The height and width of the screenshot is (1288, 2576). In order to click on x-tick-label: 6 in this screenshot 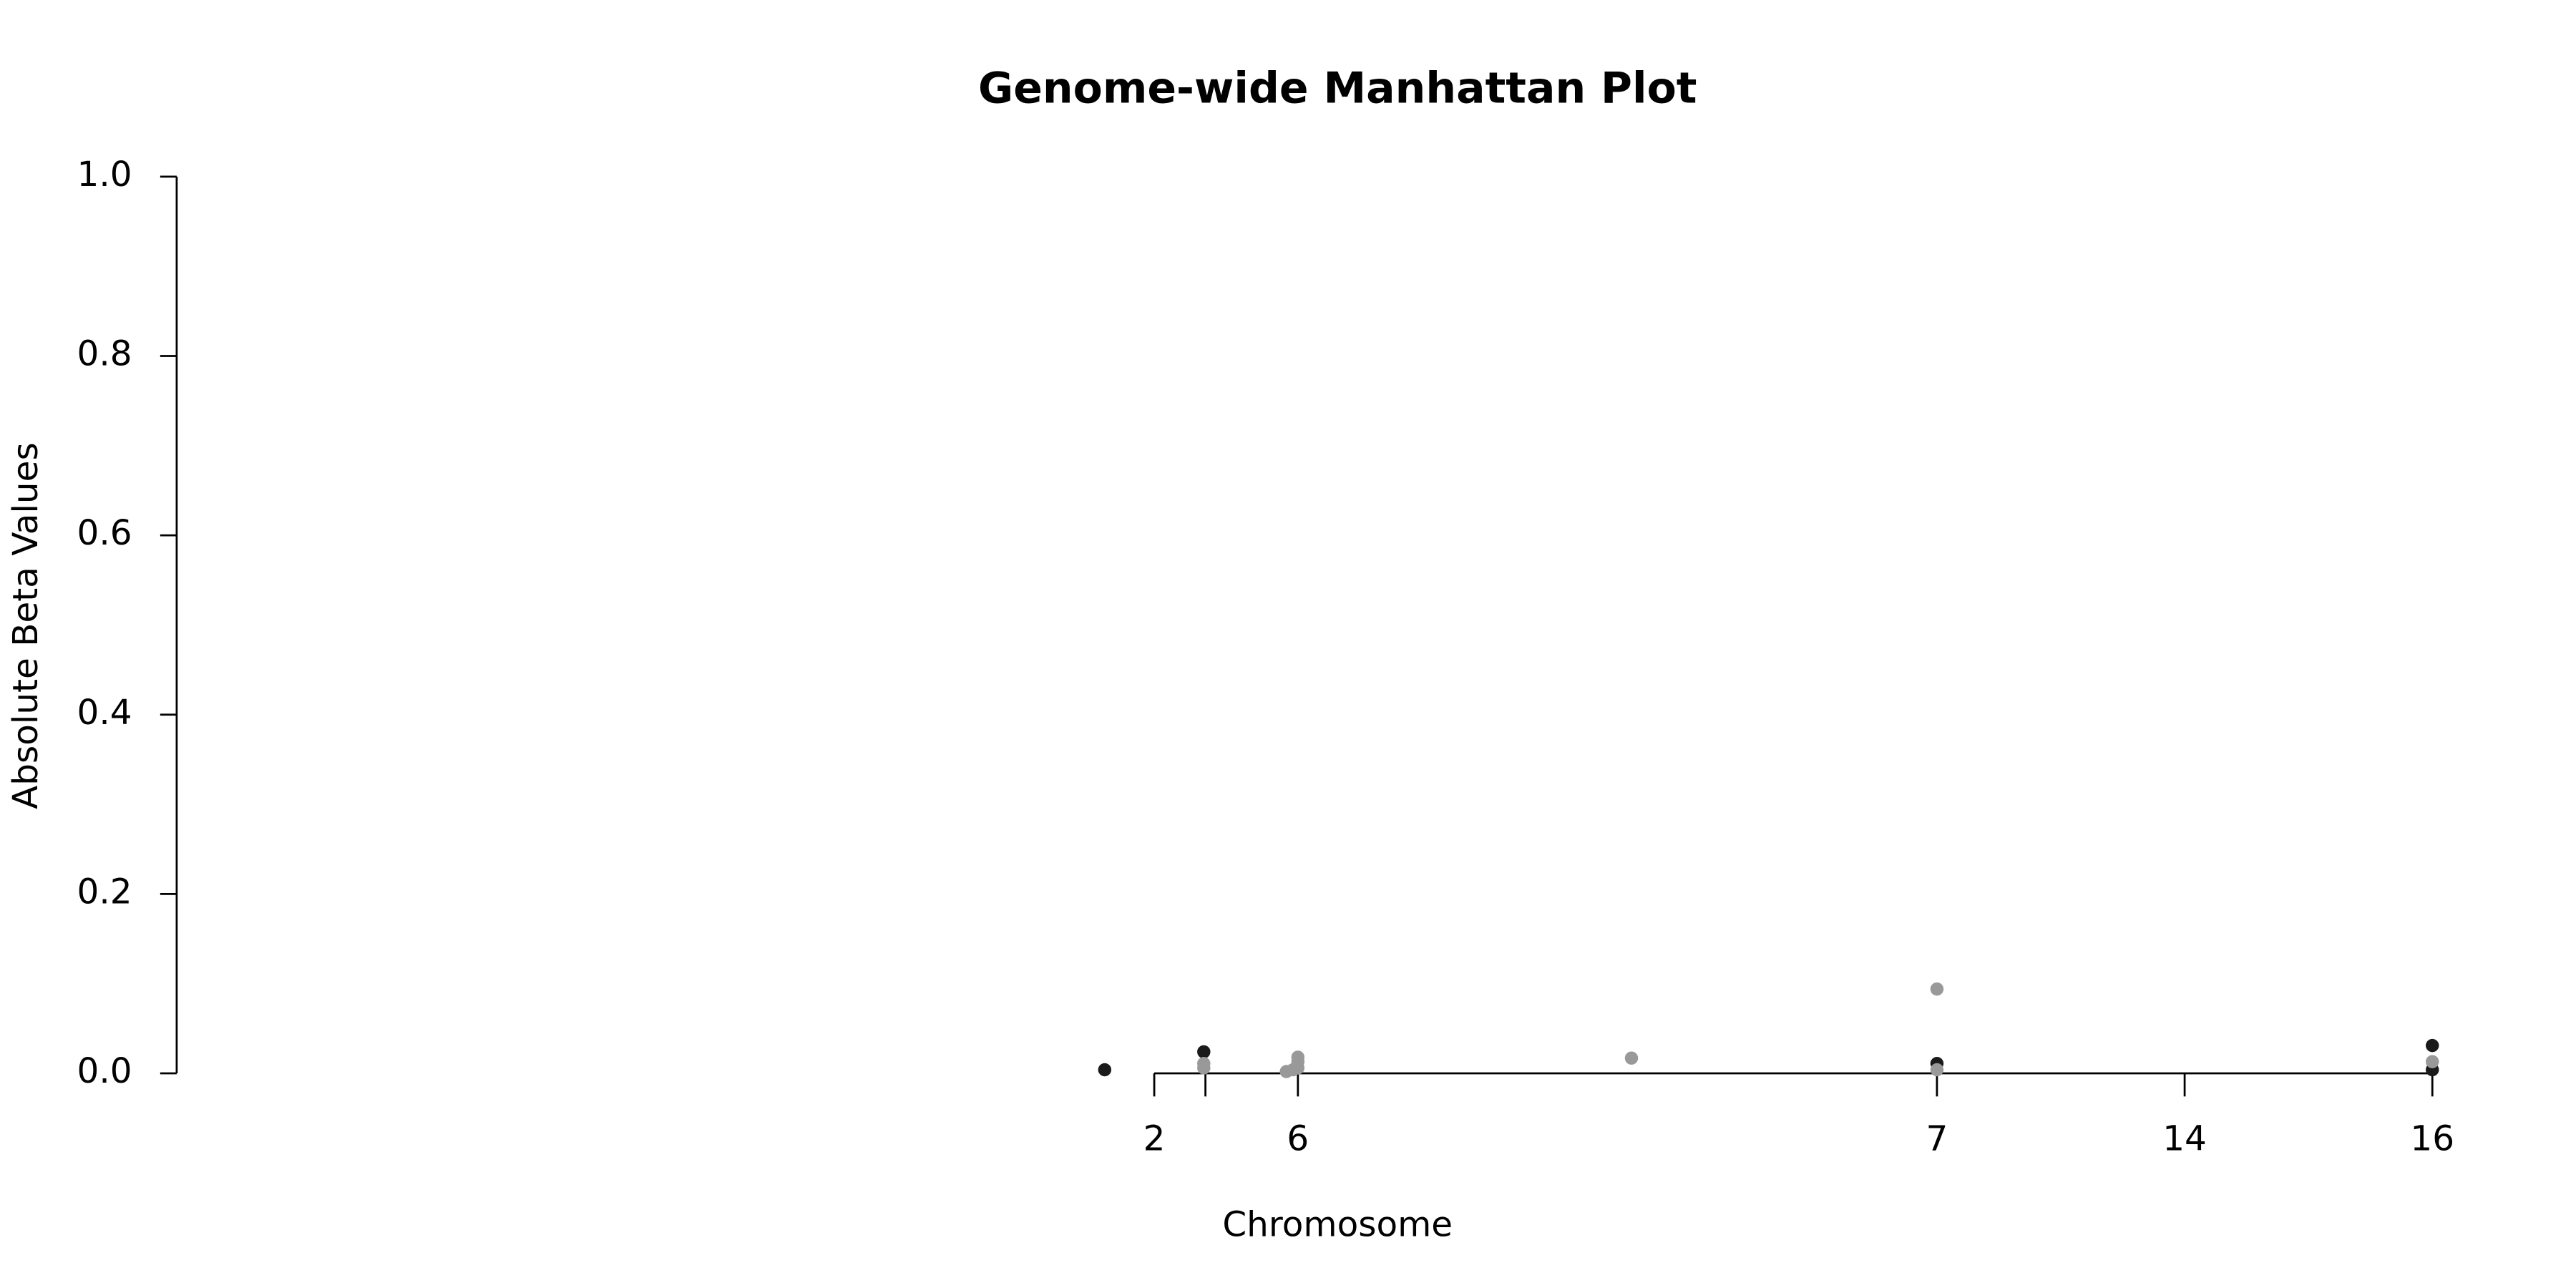, I will do `click(1298, 1139)`.